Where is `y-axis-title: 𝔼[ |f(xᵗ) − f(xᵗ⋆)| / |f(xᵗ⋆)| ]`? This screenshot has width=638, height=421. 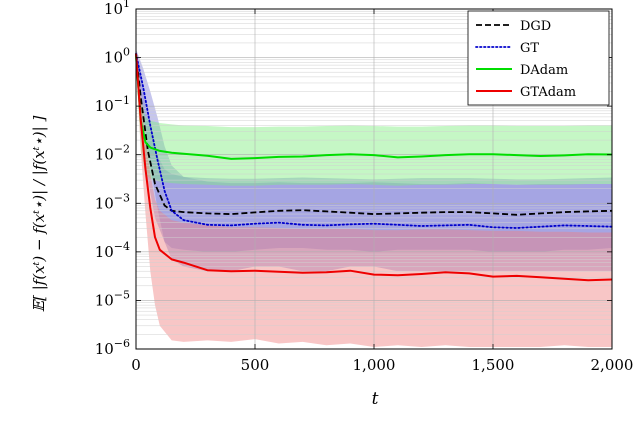 y-axis-title: 𝔼[ |f(xᵗ) − f(xᵗ⋆)| / |f(xᵗ⋆)| ] is located at coordinates (39, 214).